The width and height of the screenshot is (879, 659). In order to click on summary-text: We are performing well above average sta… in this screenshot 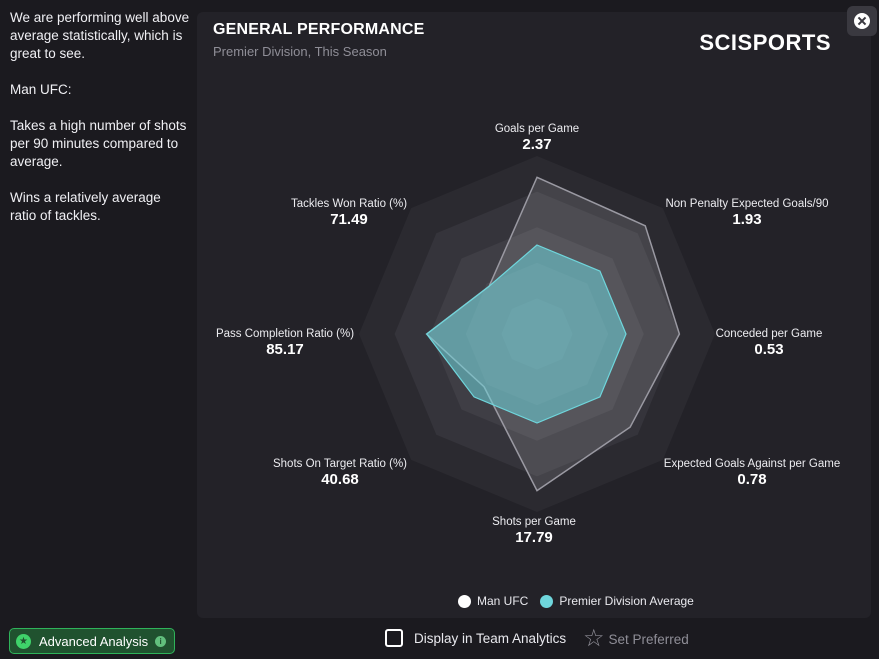, I will do `click(100, 126)`.